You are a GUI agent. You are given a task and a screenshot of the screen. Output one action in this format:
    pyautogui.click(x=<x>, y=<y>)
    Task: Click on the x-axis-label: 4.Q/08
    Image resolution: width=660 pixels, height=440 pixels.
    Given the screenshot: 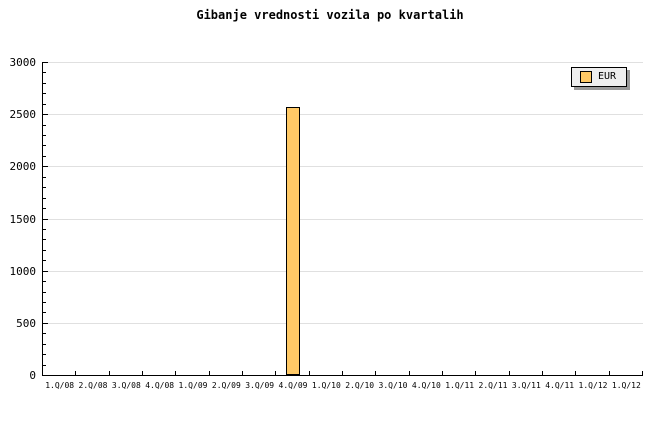 What is the action you would take?
    pyautogui.click(x=160, y=385)
    